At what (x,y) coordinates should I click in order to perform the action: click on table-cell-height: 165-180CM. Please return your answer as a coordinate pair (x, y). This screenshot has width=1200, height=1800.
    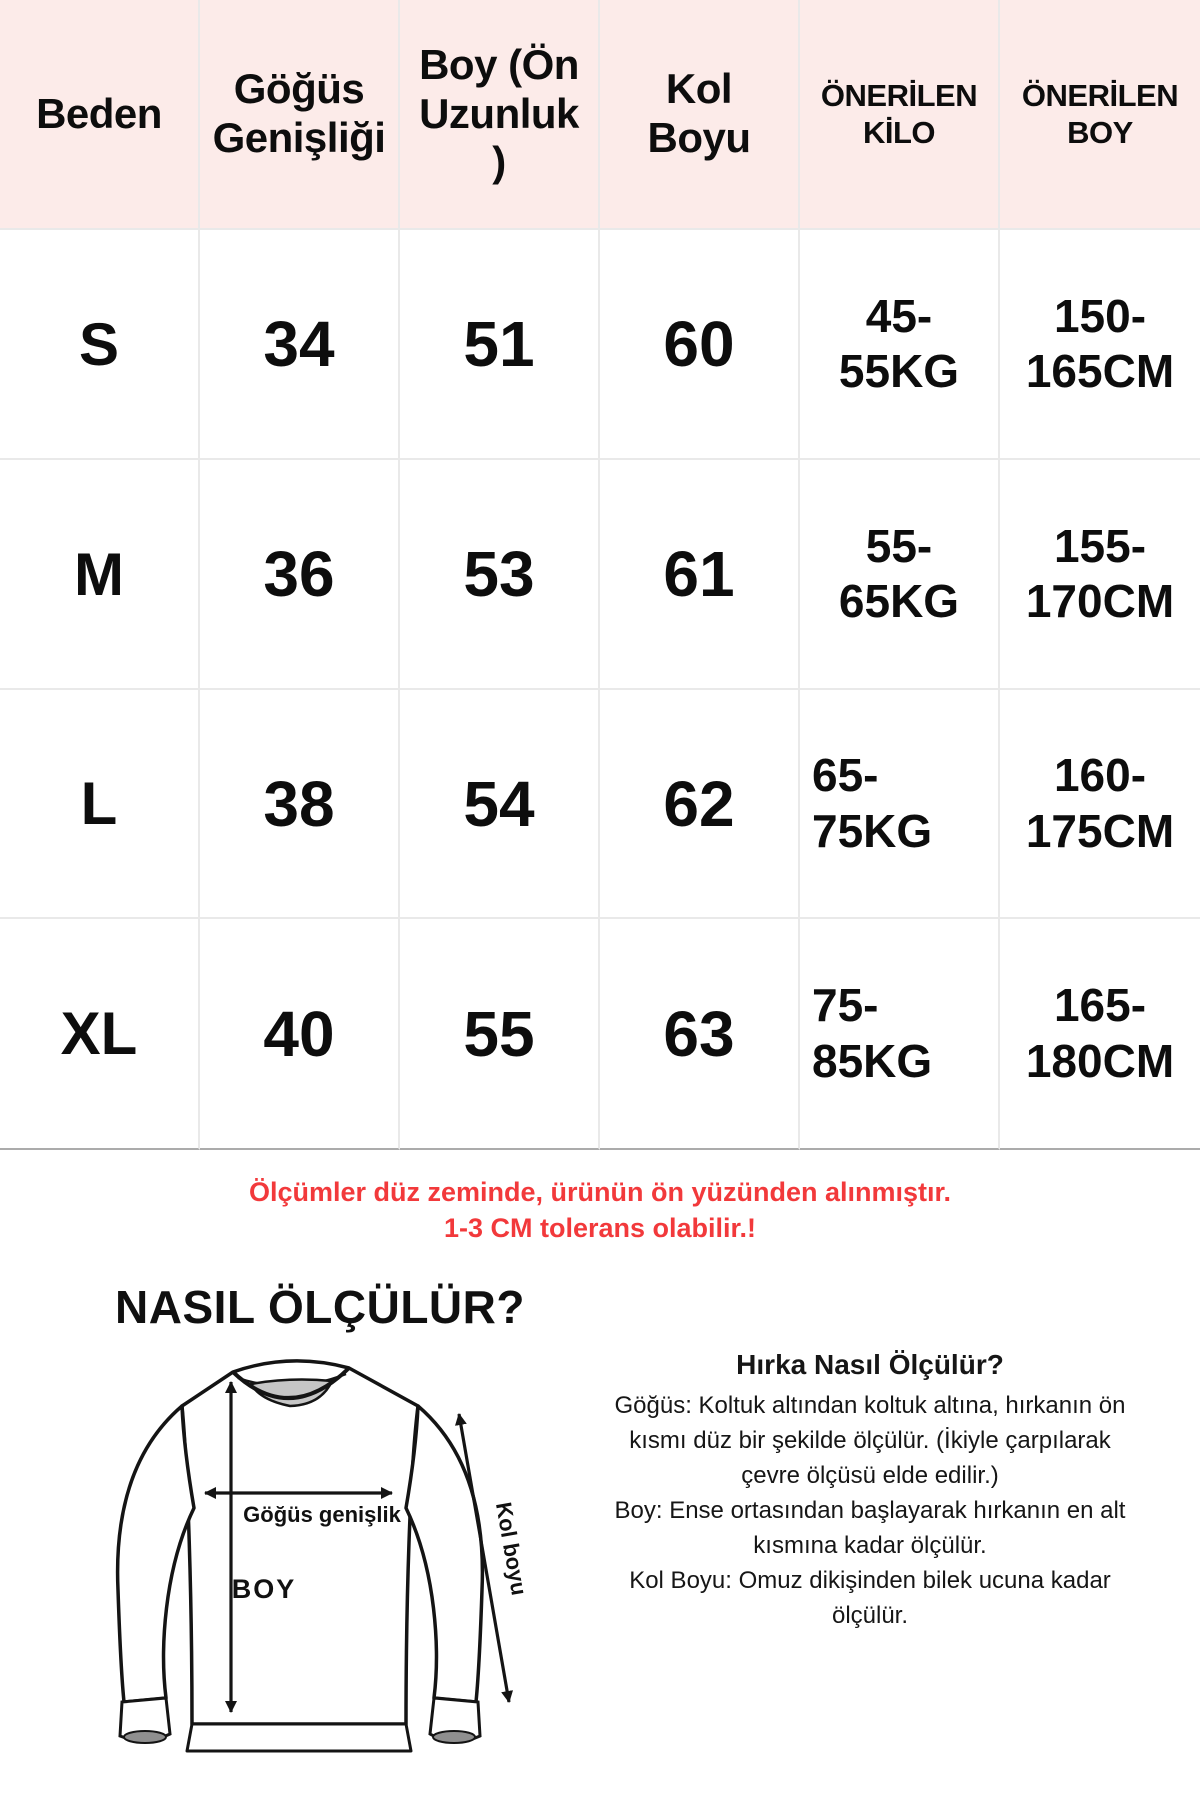
    Looking at the image, I should click on (1100, 1034).